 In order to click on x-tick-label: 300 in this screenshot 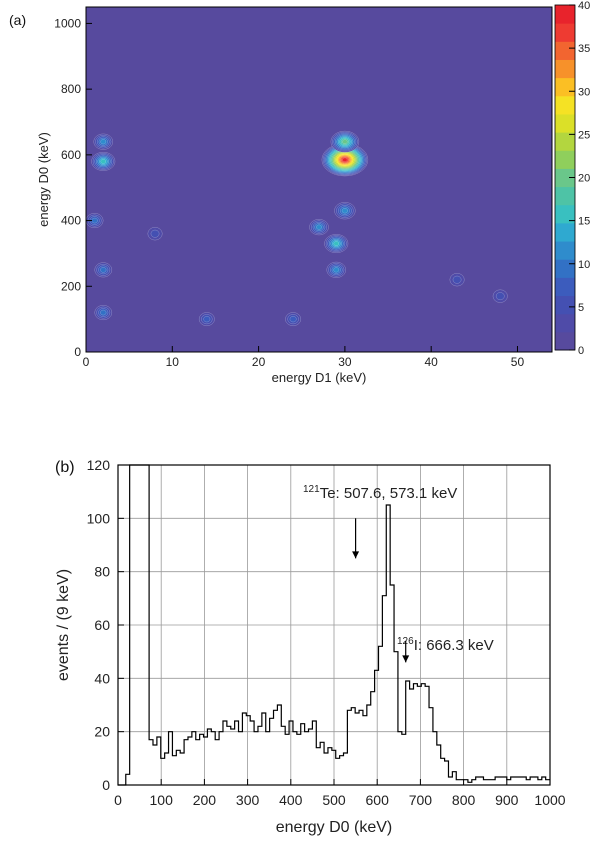, I will do `click(248, 800)`.